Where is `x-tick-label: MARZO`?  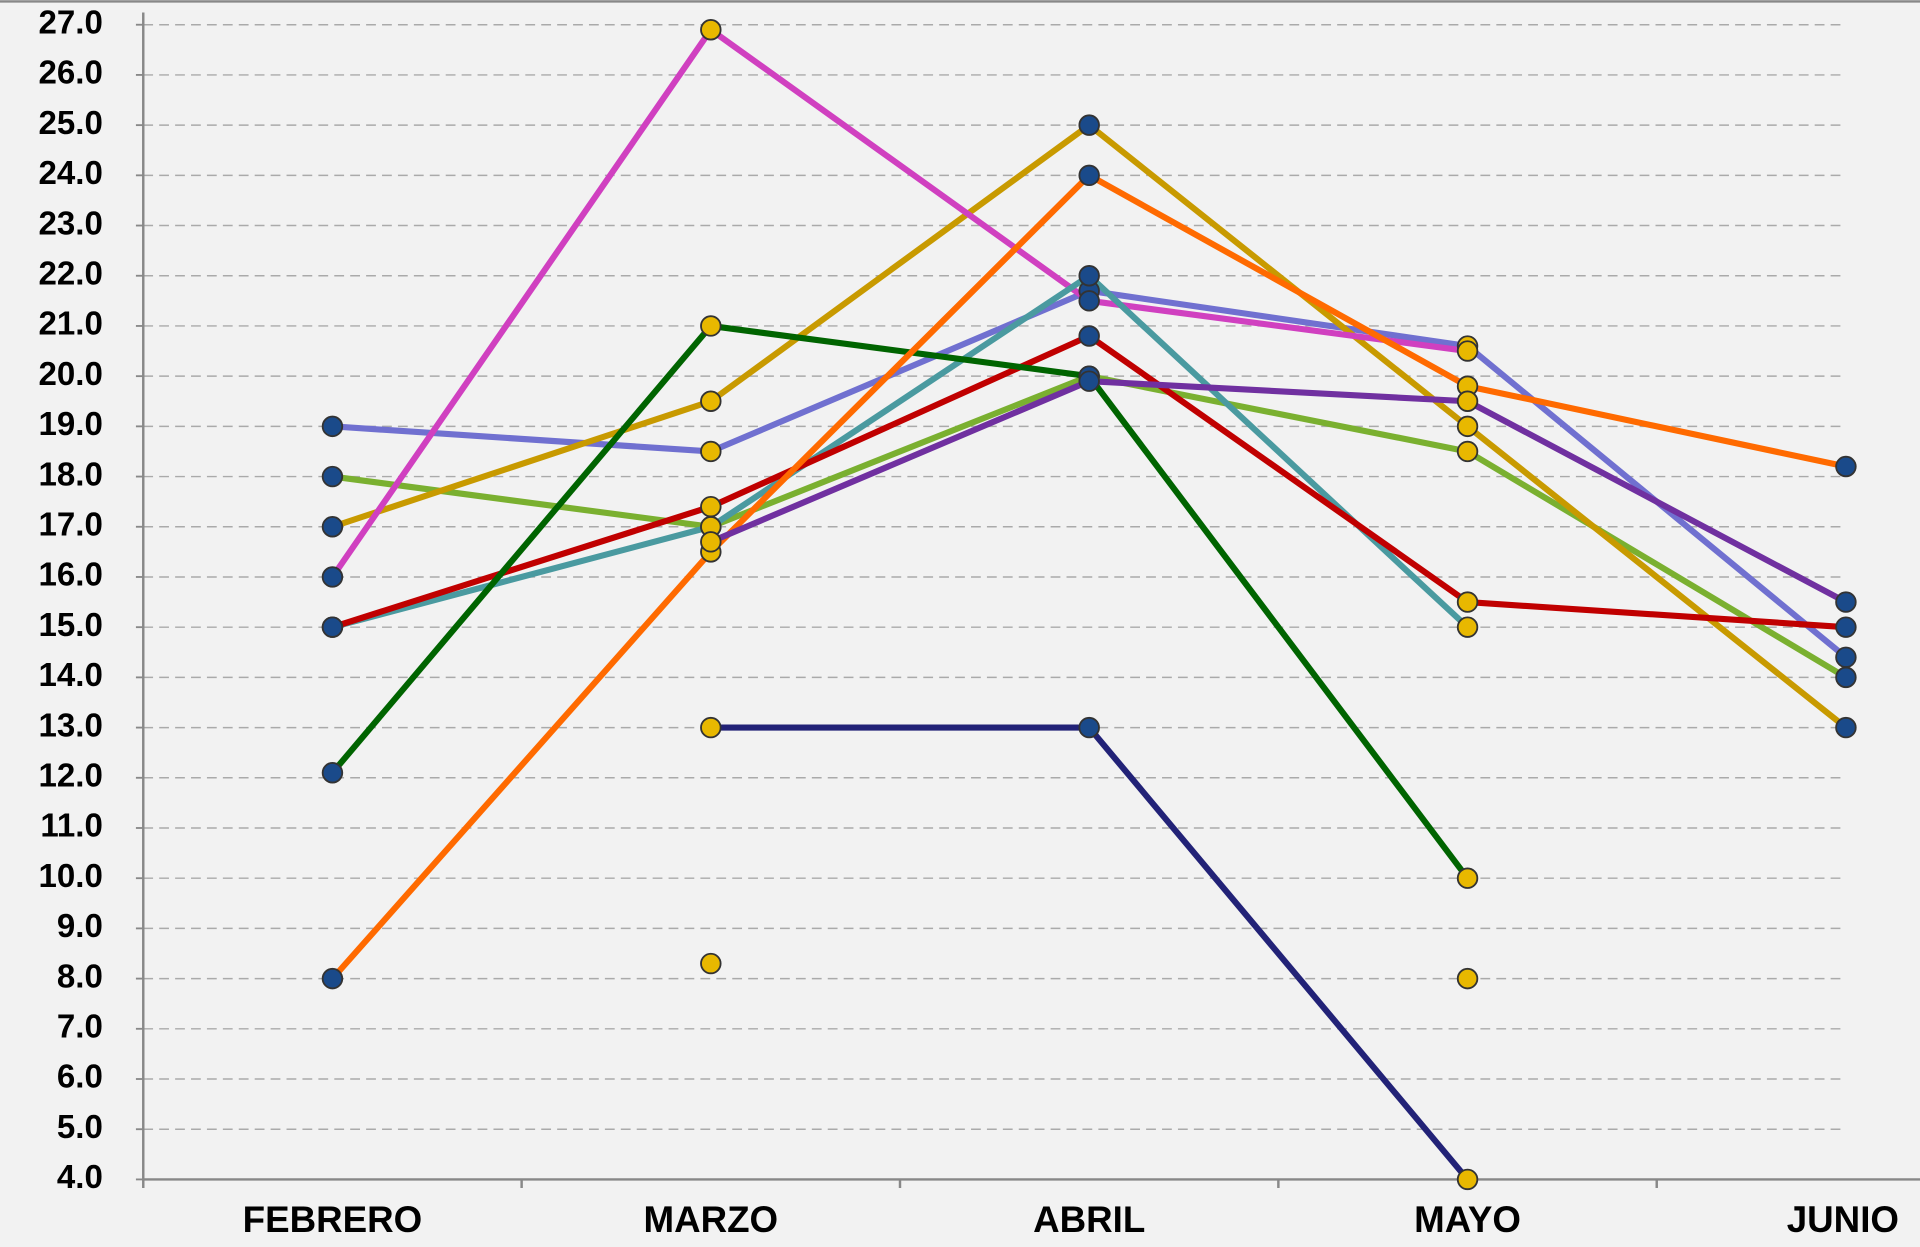 x-tick-label: MARZO is located at coordinates (711, 1219).